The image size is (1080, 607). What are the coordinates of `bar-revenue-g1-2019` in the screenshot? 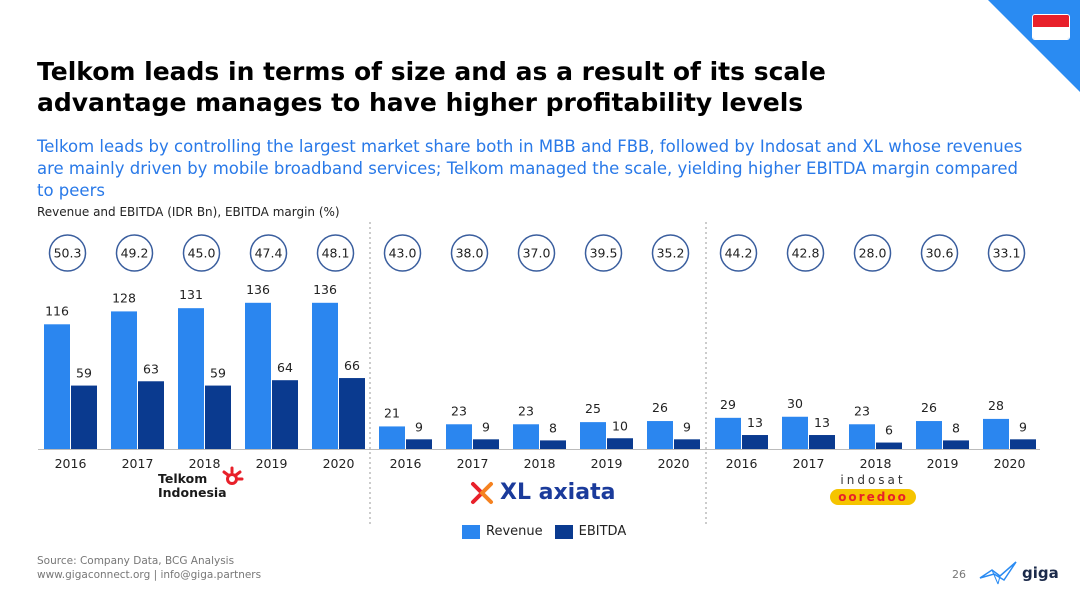 It's located at (258, 375).